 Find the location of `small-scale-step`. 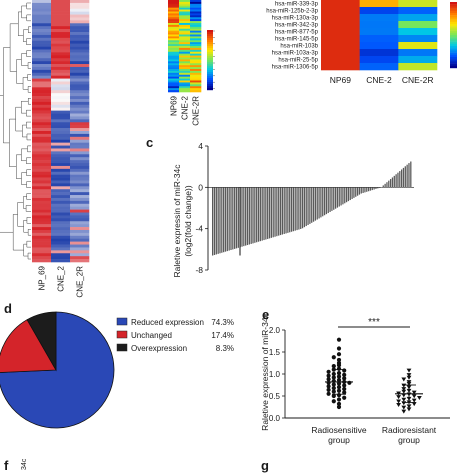

small-scale-step is located at coordinates (210, 79).